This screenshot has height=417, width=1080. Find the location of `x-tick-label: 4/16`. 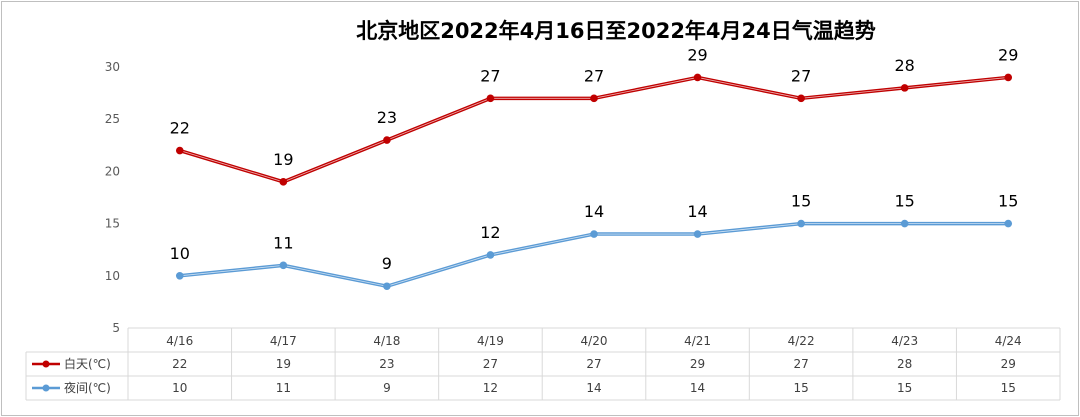

x-tick-label: 4/16 is located at coordinates (179, 341).